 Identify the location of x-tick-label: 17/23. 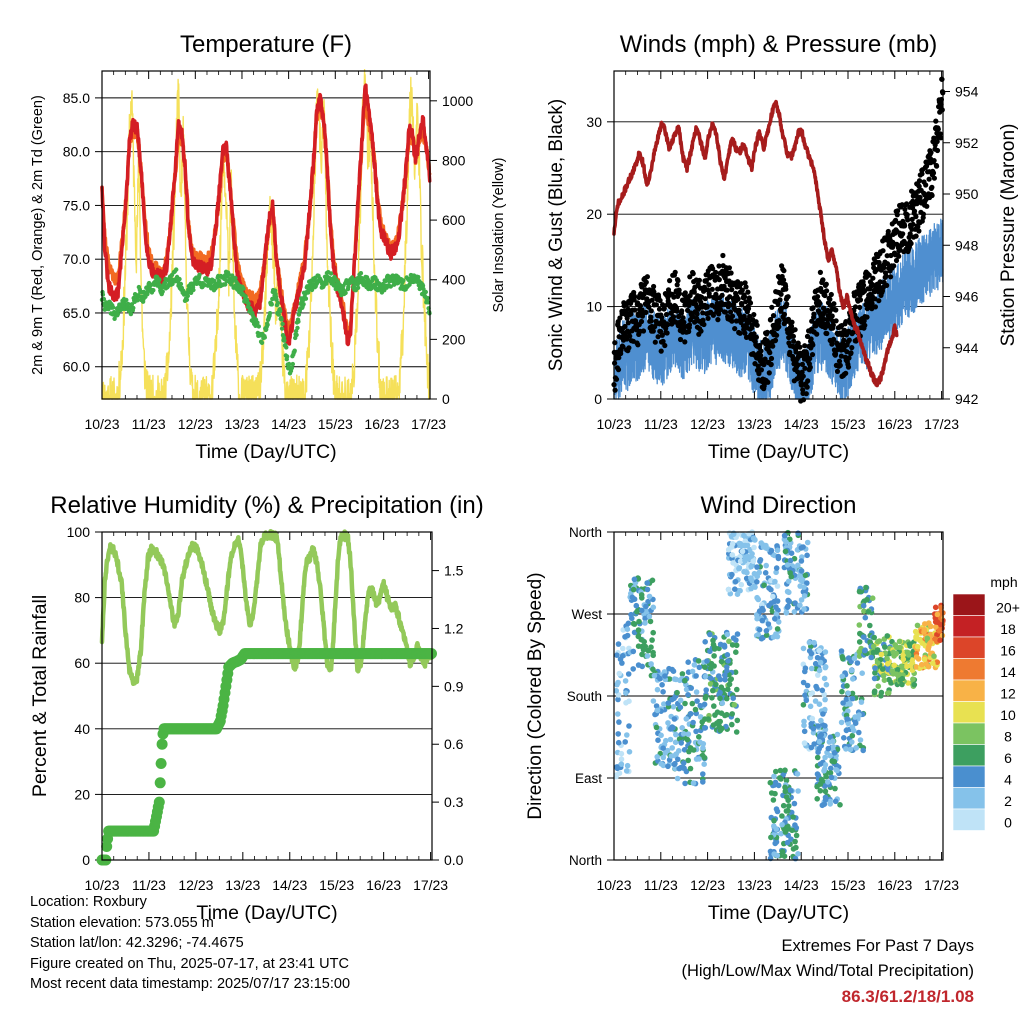
(941, 885).